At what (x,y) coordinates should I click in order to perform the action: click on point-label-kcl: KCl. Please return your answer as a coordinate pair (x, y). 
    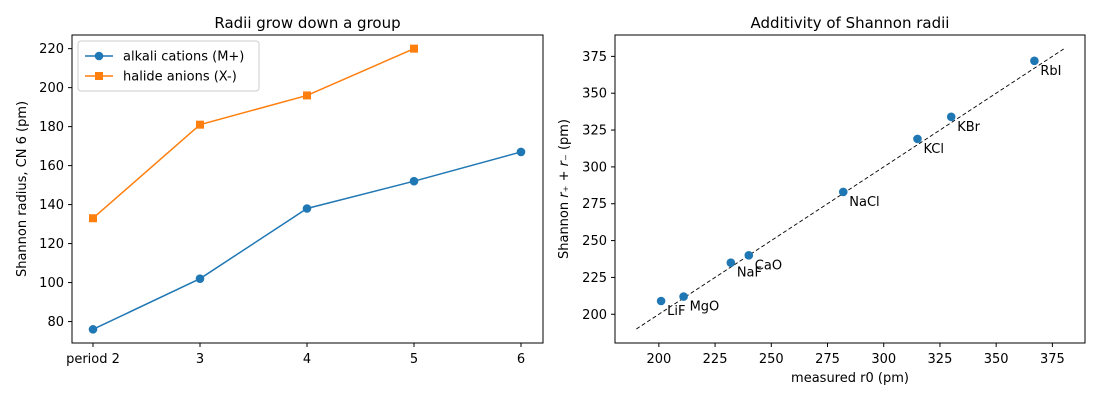
    Looking at the image, I should click on (933, 149).